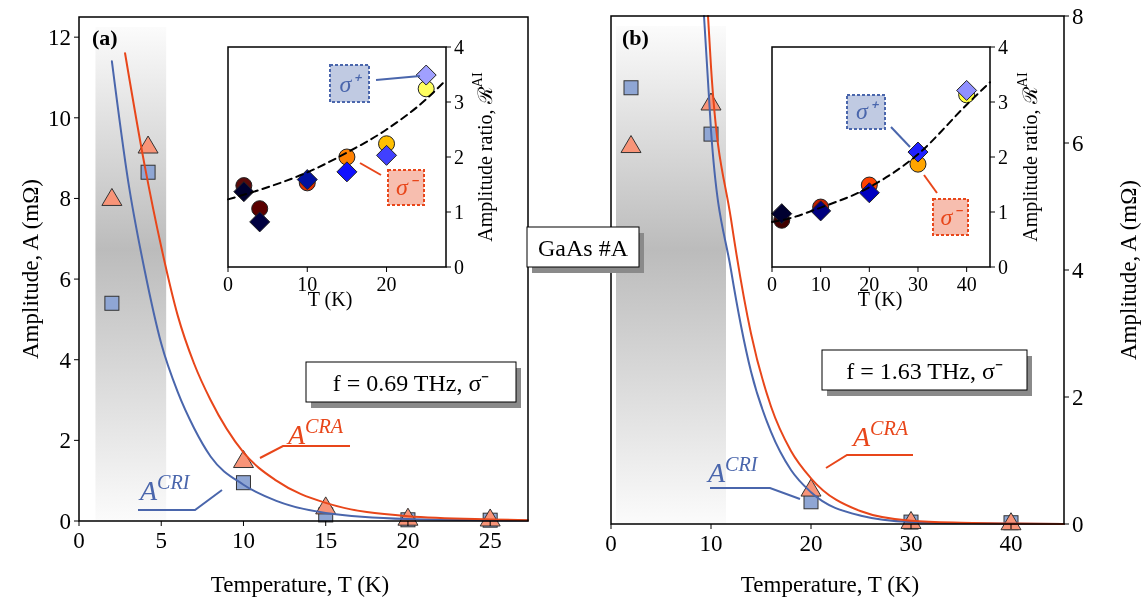 The width and height of the screenshot is (1146, 610). Describe the element at coordinates (411, 382) in the screenshot. I see `annotation: f = 0.69 THz, σ⁻` at that location.